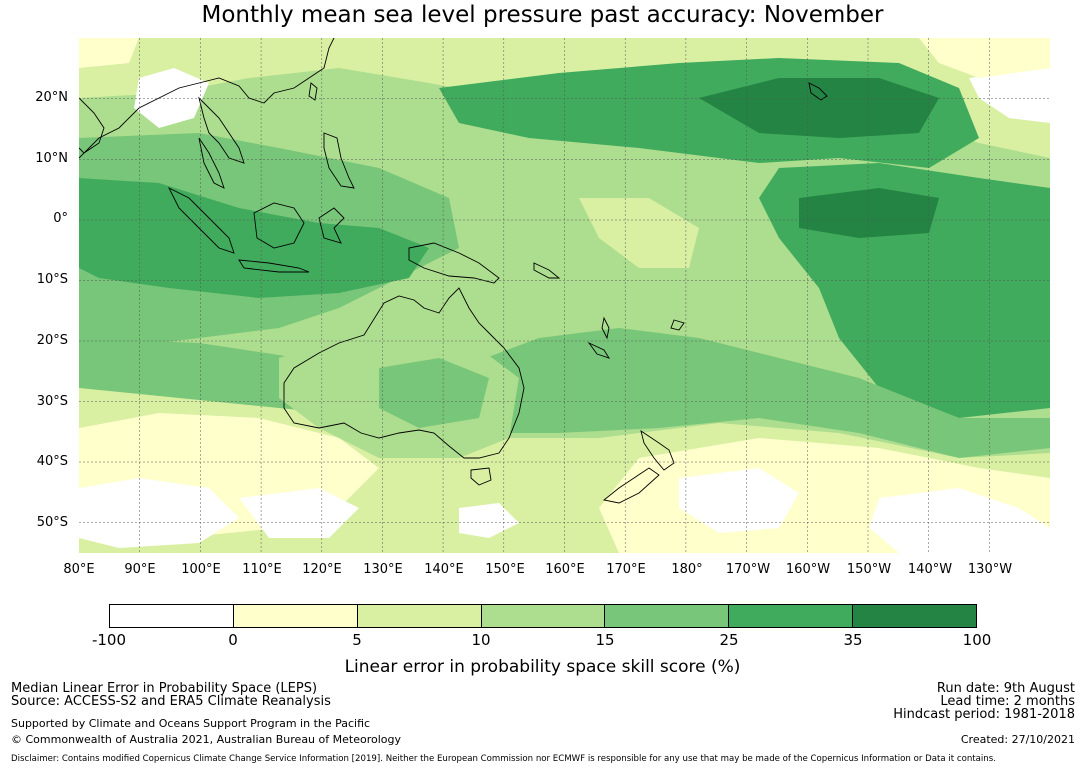 The height and width of the screenshot is (770, 1085). What do you see at coordinates (331, 225) in the screenshot?
I see `coast-sulawesi` at bounding box center [331, 225].